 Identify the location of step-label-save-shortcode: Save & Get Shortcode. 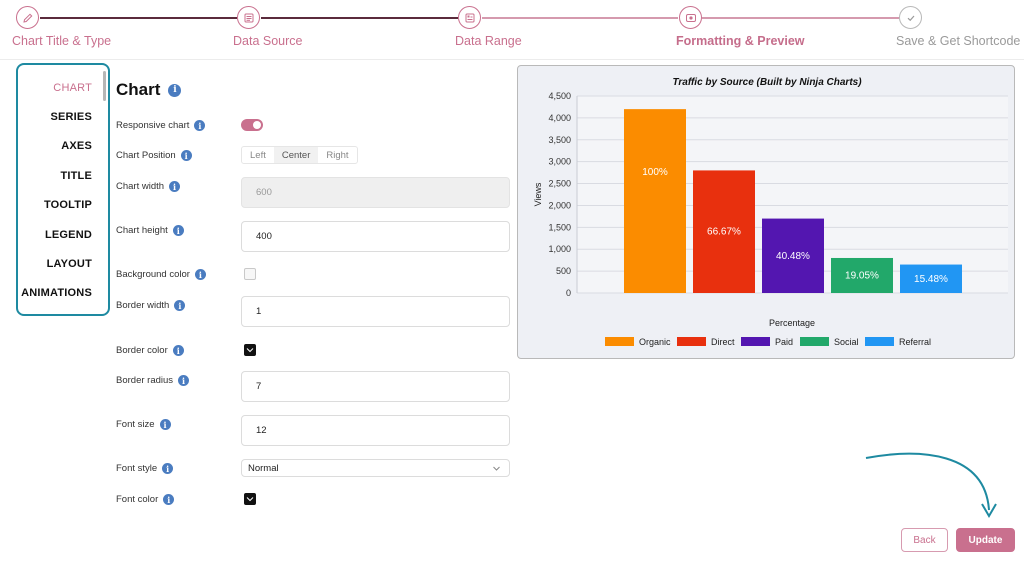
(958, 41).